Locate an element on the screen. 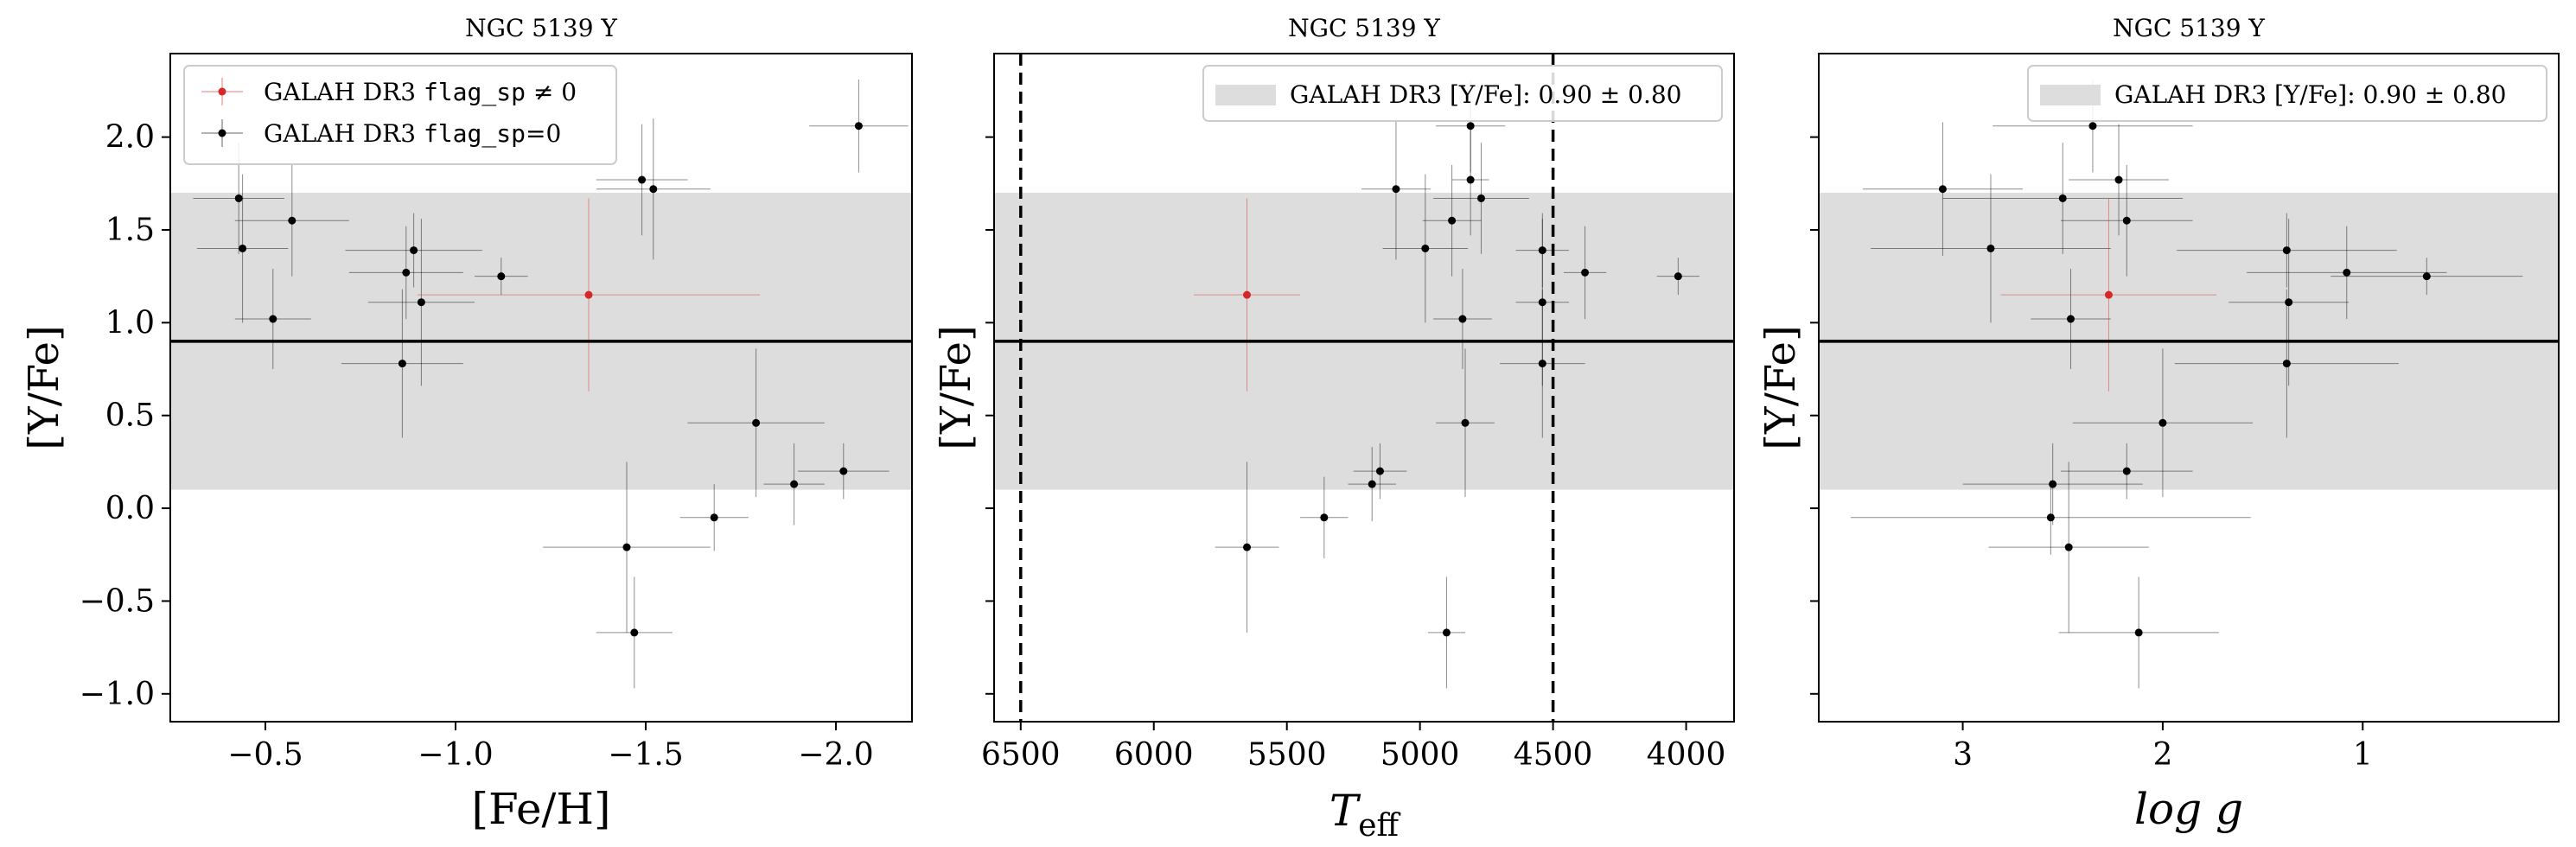 This screenshot has height=847, width=2576. legend-label: GALAH DR3 flag_sp ≠ 0 is located at coordinates (420, 92).